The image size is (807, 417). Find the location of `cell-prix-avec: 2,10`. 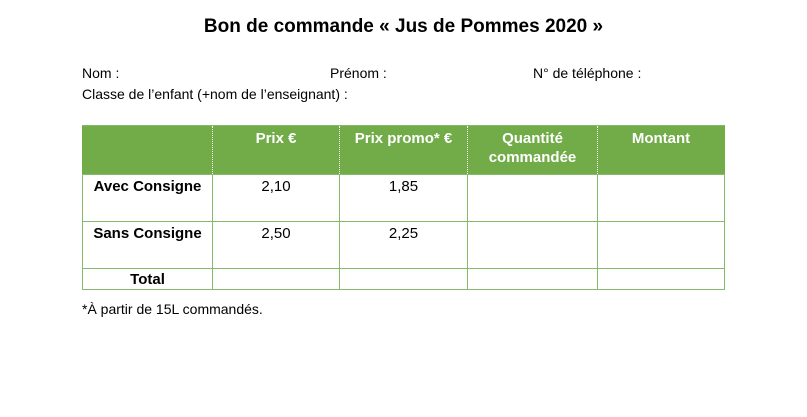

cell-prix-avec: 2,10 is located at coordinates (276, 198).